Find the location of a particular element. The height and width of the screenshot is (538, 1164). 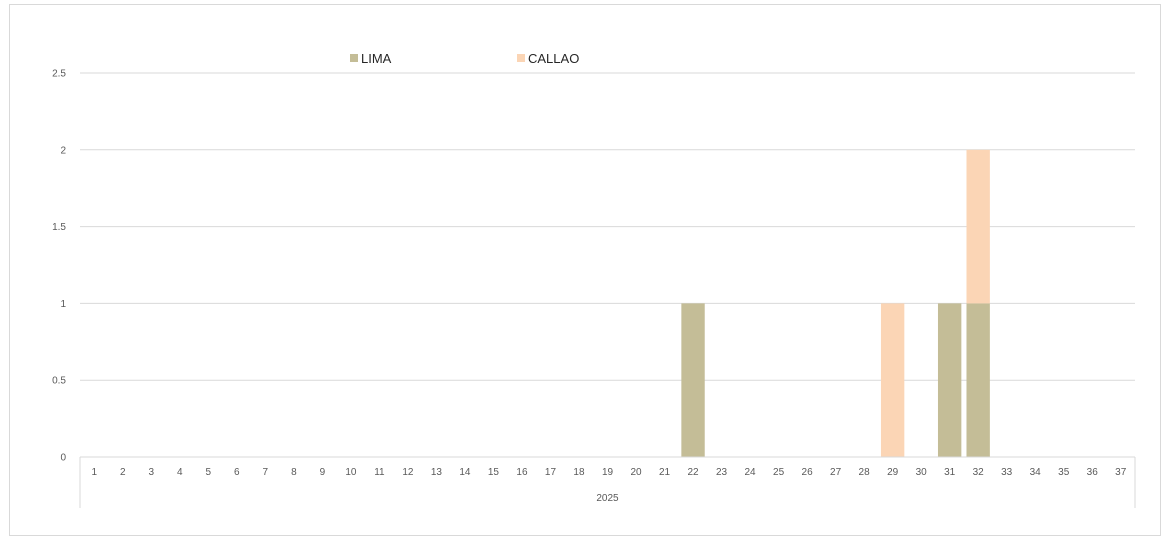

legend-swatch-callao is located at coordinates (521, 58).